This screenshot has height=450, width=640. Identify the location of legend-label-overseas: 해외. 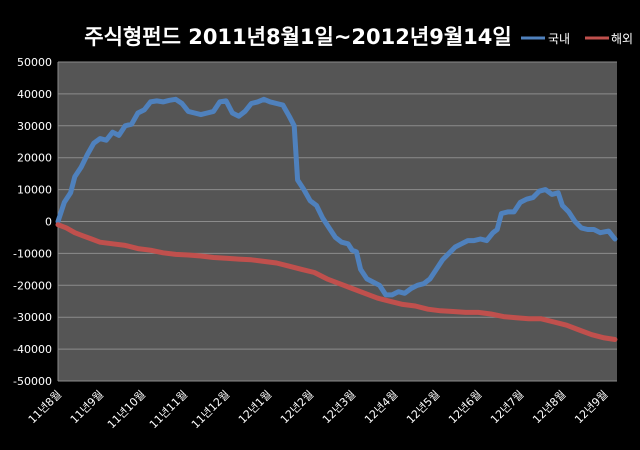
(622, 39).